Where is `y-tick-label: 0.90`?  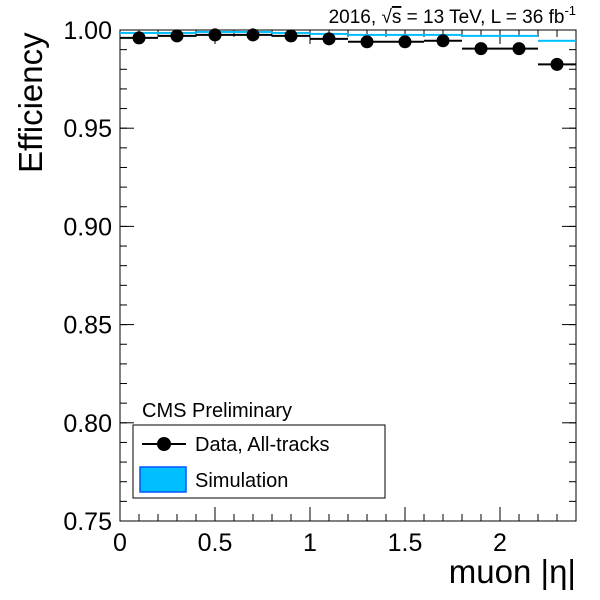 y-tick-label: 0.90 is located at coordinates (87, 227).